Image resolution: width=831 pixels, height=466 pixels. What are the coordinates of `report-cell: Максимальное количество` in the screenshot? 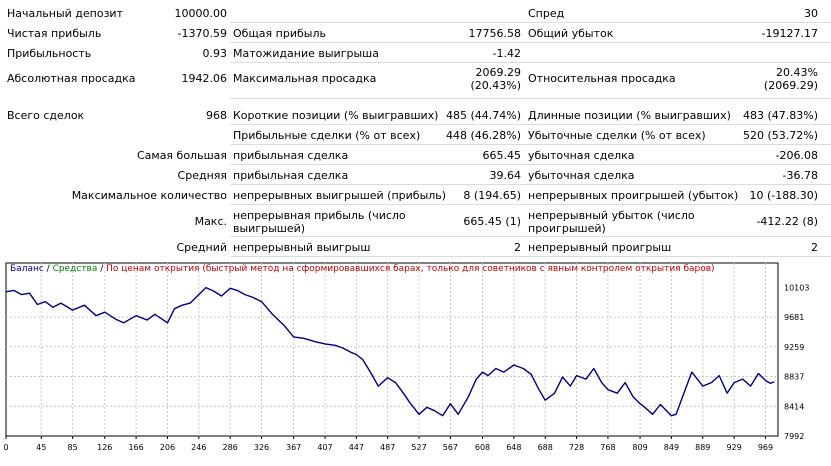 It's located at (149, 195).